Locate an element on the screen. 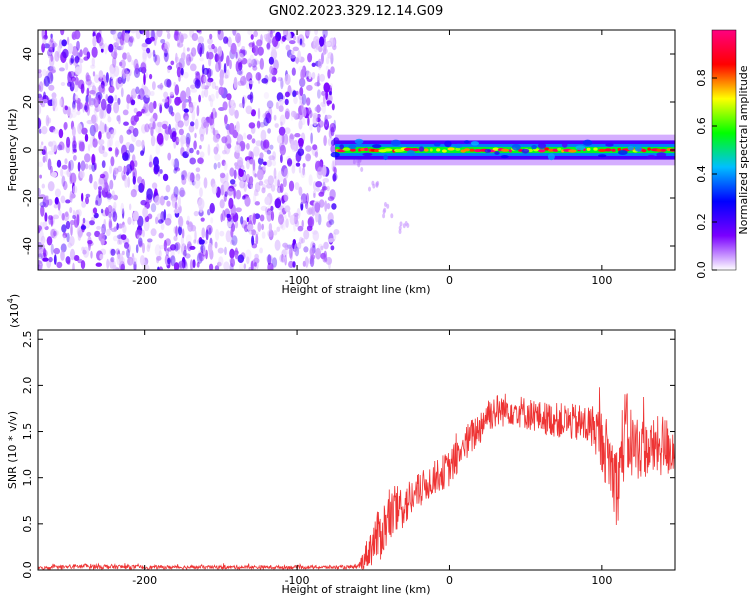 This screenshot has width=750, height=600. colorbar-tick-label: 0.8 is located at coordinates (701, 78).